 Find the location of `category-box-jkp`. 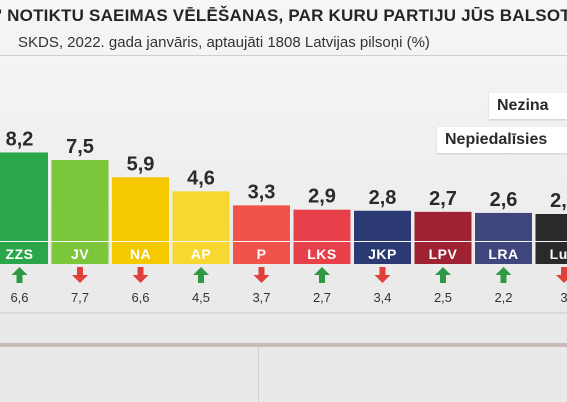

category-box-jkp is located at coordinates (382, 253).